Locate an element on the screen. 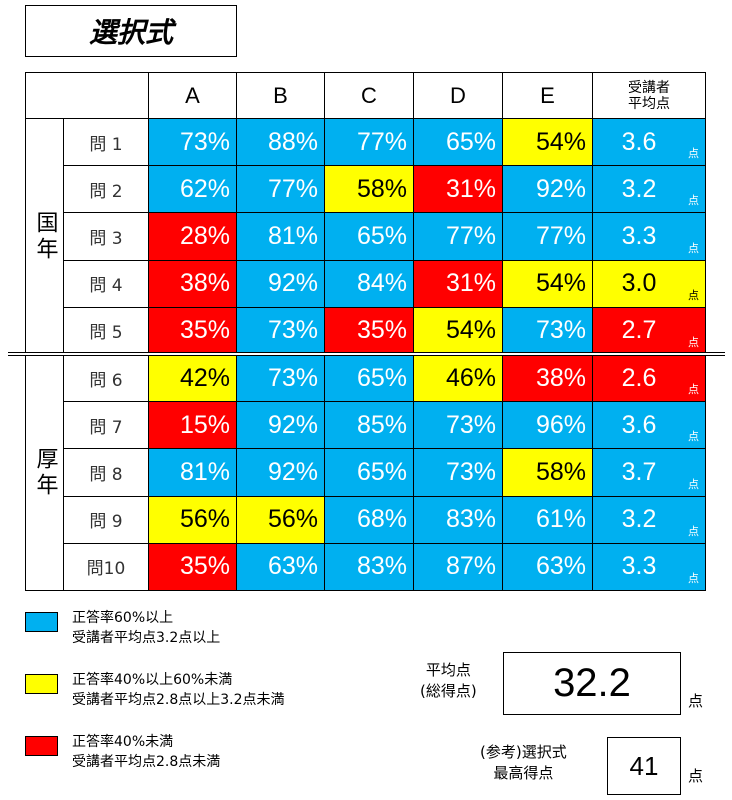  summary-label: 平均点 (総得点) is located at coordinates (448, 680).